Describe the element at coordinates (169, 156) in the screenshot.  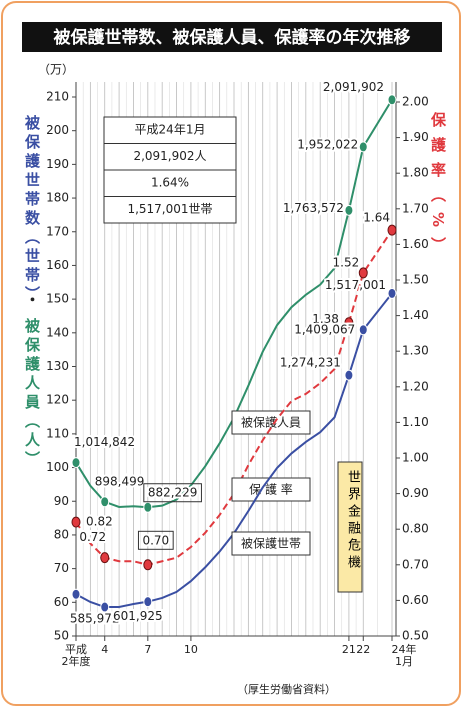
I see `info-text: 2,091,902人` at that location.